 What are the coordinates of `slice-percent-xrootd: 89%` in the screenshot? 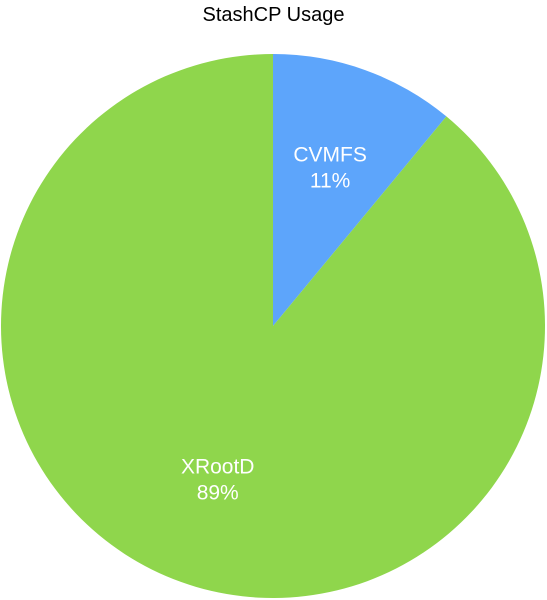 It's located at (218, 493).